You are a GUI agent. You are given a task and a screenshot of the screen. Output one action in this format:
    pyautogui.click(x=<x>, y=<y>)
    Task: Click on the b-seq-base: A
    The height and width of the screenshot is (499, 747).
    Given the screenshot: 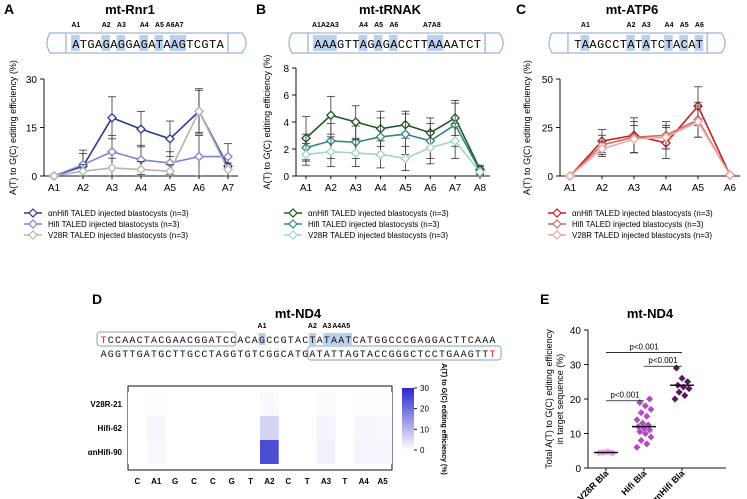 What is the action you would take?
    pyautogui.click(x=455, y=45)
    